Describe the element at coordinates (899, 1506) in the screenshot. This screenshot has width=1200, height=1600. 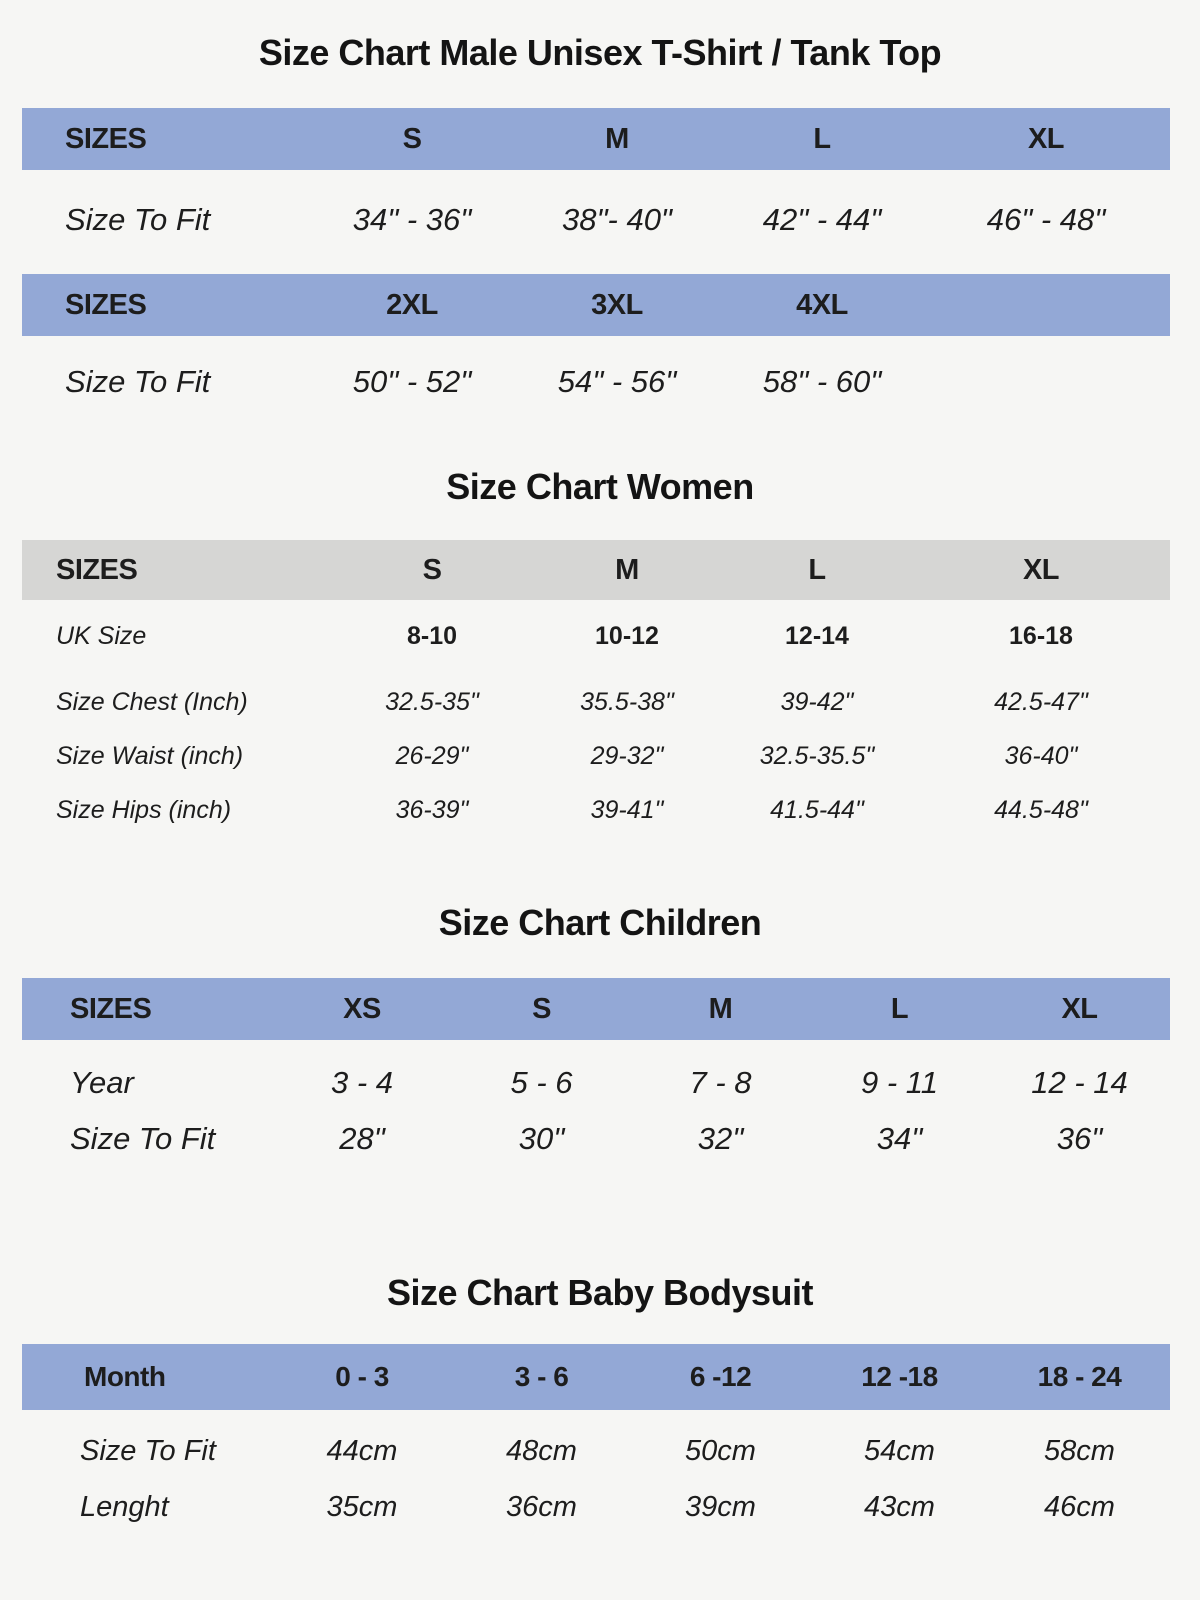
I see `value-cell: 43cm` at that location.